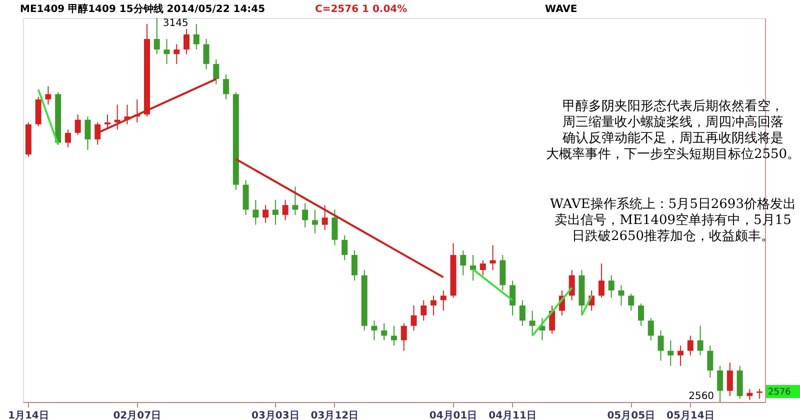 The image size is (800, 420). Describe the element at coordinates (673, 130) in the screenshot. I see `annotation: 甲醇多阴夹阳形态代表后期依然看空，周三缩量收小螺旋桨线，周四冲高回落确认反弹动能不足，周五再收阴线将是大概率事件，下一步空头短期目标位2550。` at that location.